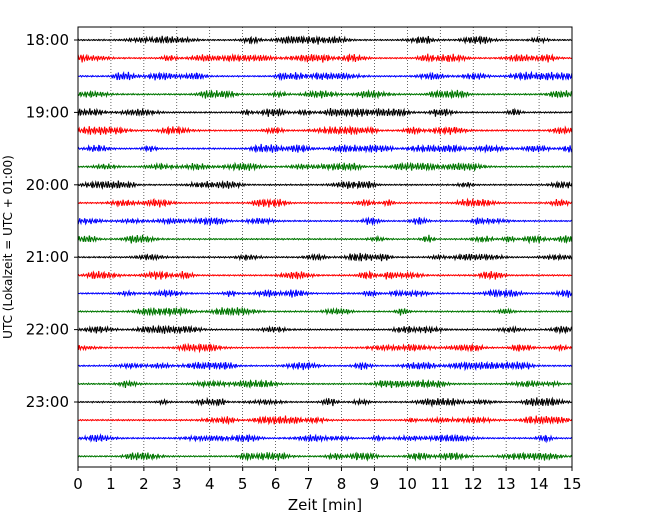 This screenshot has height=520, width=650. Describe the element at coordinates (47, 185) in the screenshot. I see `y-tick-label: 20:00` at that location.